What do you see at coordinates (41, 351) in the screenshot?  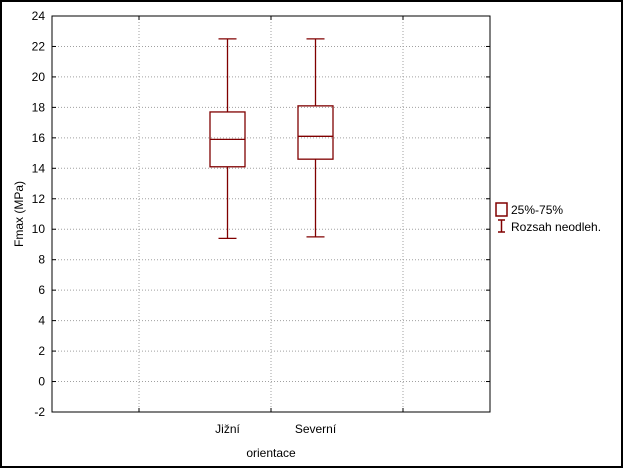 I see `y-tick-label: 2` at bounding box center [41, 351].